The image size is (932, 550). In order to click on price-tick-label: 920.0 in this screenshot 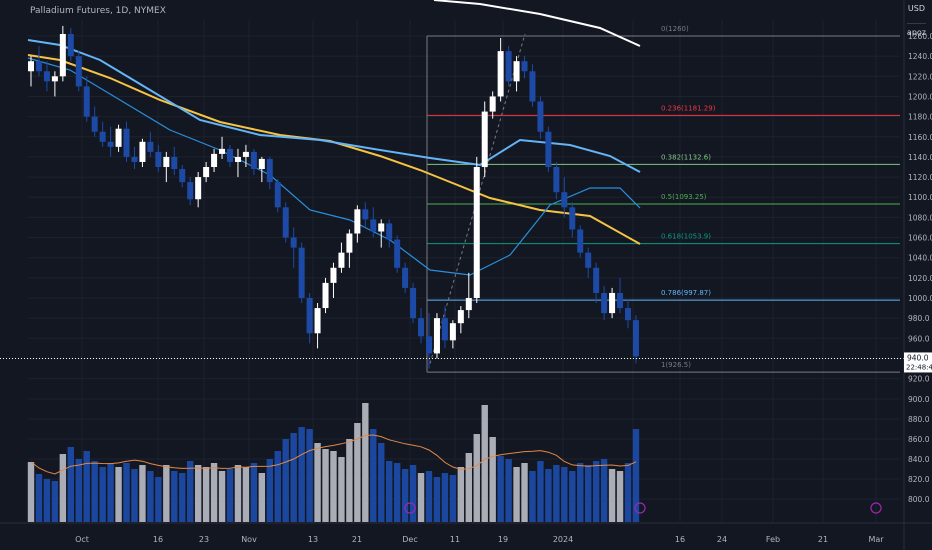, I will do `click(919, 379)`.